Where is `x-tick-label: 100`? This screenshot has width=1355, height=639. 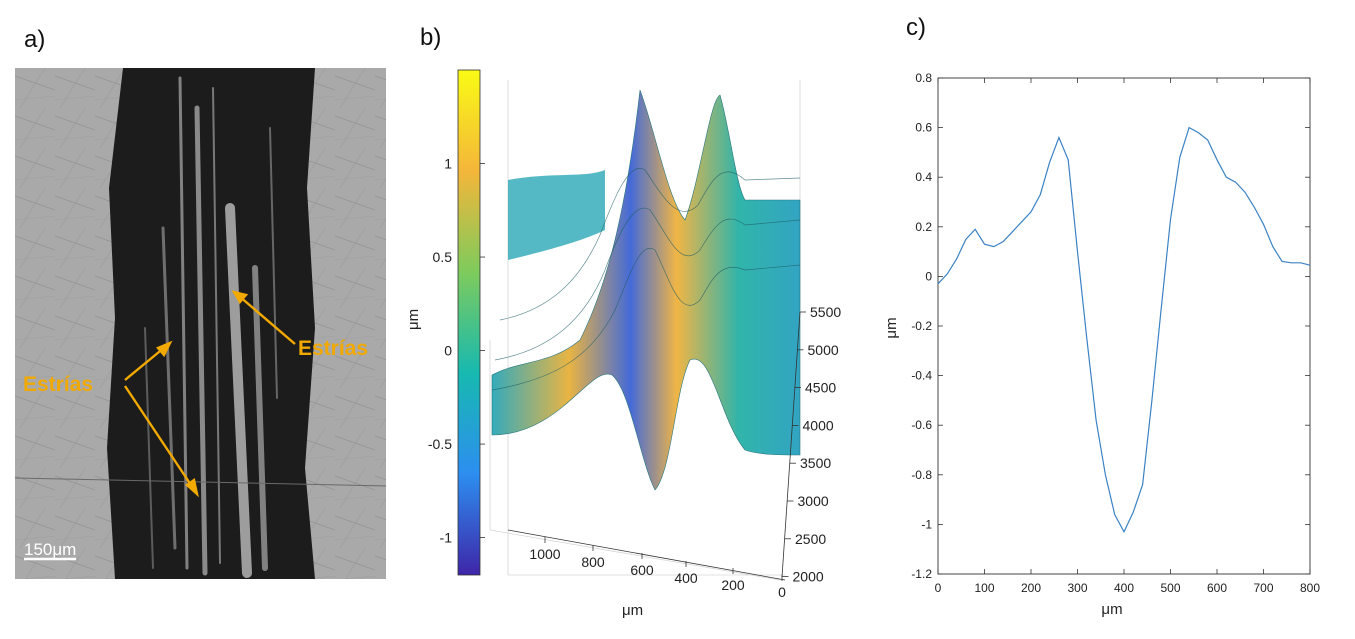
x-tick-label: 100 is located at coordinates (984, 588).